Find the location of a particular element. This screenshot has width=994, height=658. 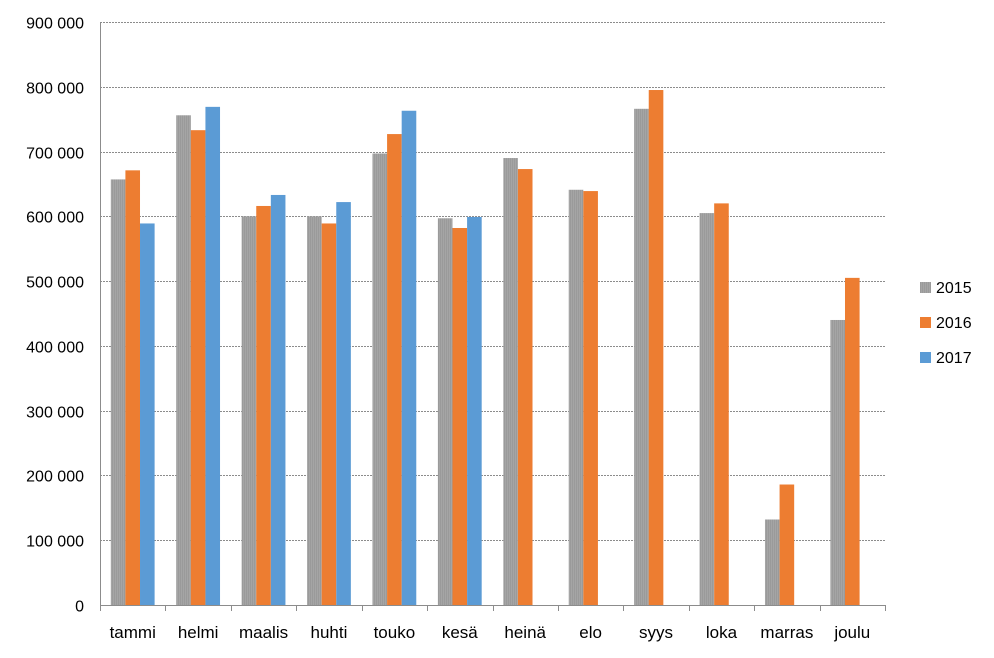

y-tick-label: 700 000 is located at coordinates (55, 154).